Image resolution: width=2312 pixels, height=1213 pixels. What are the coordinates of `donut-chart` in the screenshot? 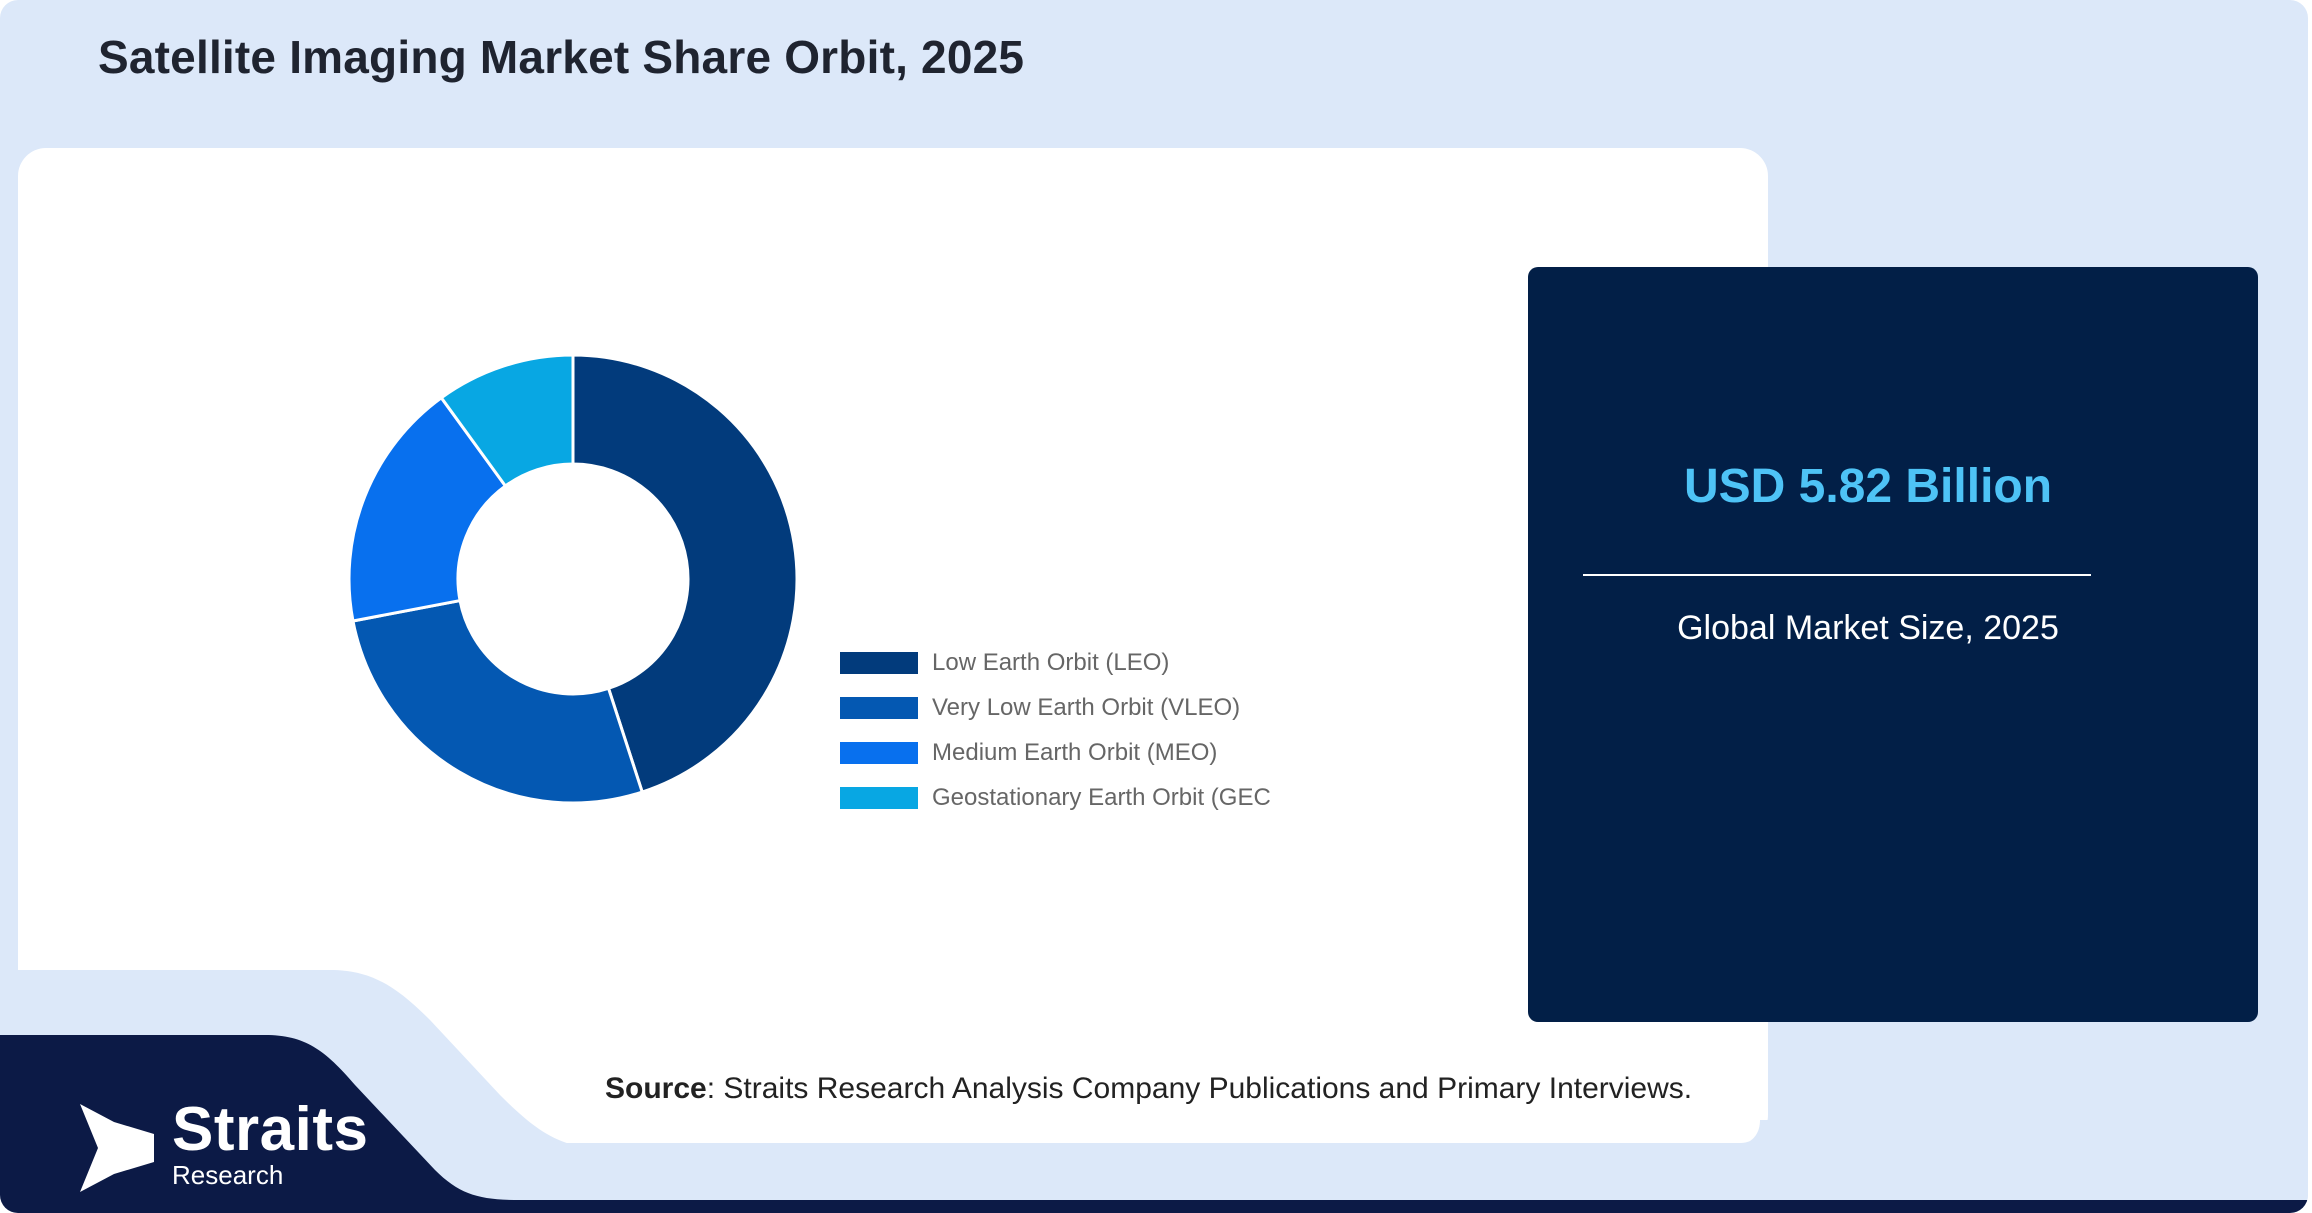 It's located at (573, 579).